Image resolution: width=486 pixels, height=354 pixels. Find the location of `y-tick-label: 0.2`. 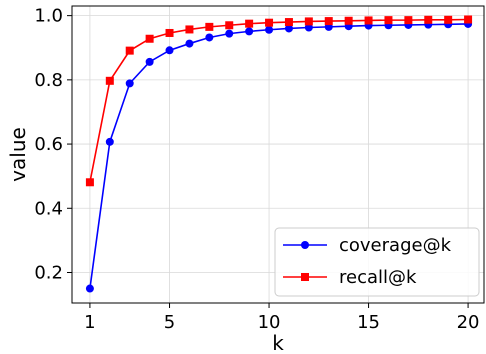

y-tick-label: 0.2 is located at coordinates (48, 272).